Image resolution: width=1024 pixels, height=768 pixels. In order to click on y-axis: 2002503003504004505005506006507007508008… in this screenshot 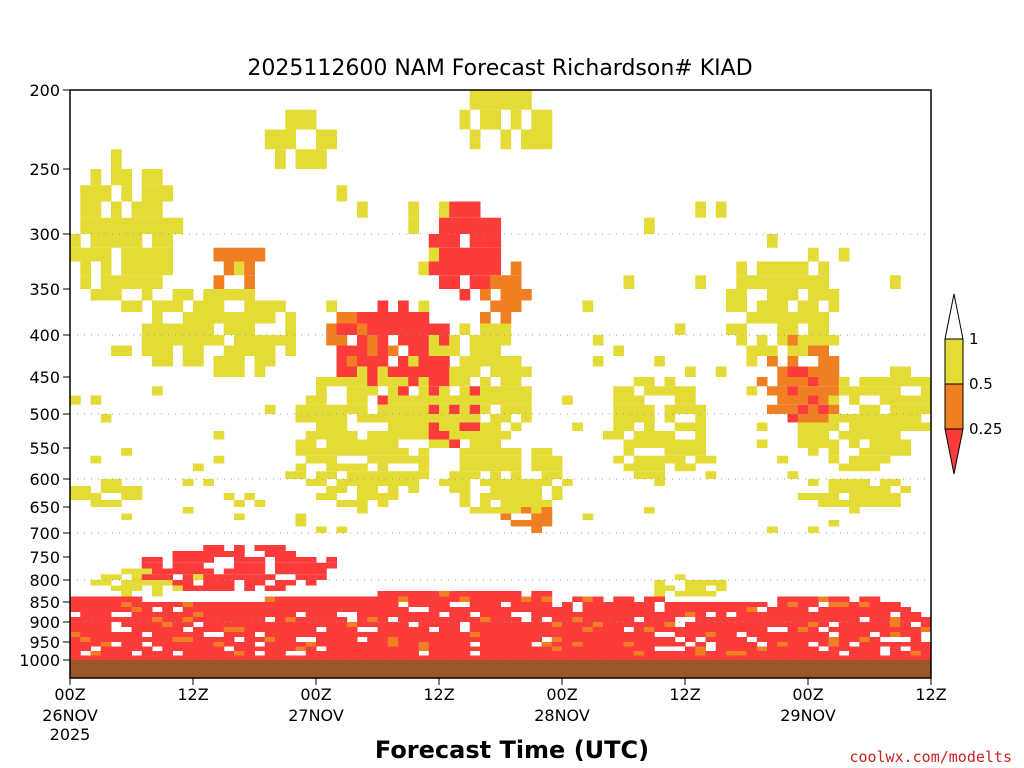, I will do `click(44, 375)`.